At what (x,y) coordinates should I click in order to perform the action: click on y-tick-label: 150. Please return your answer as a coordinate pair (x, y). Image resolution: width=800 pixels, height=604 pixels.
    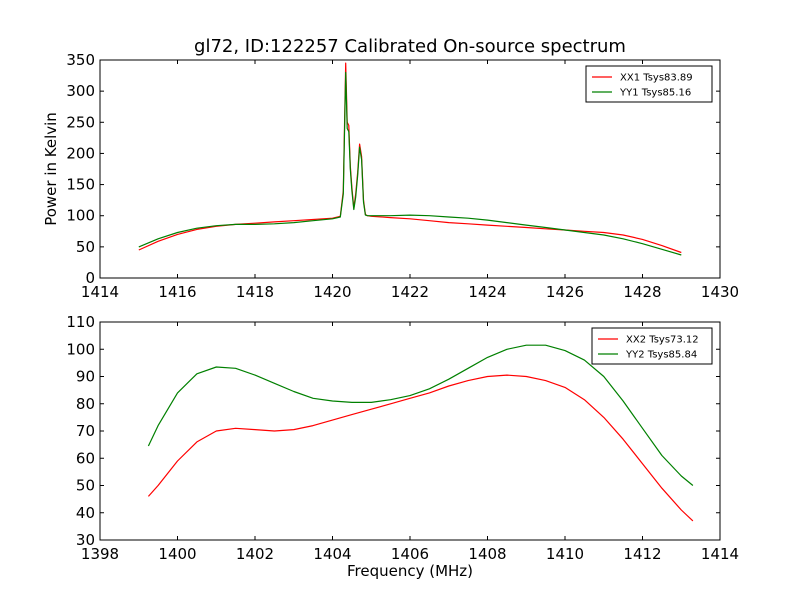
    Looking at the image, I should click on (80, 185).